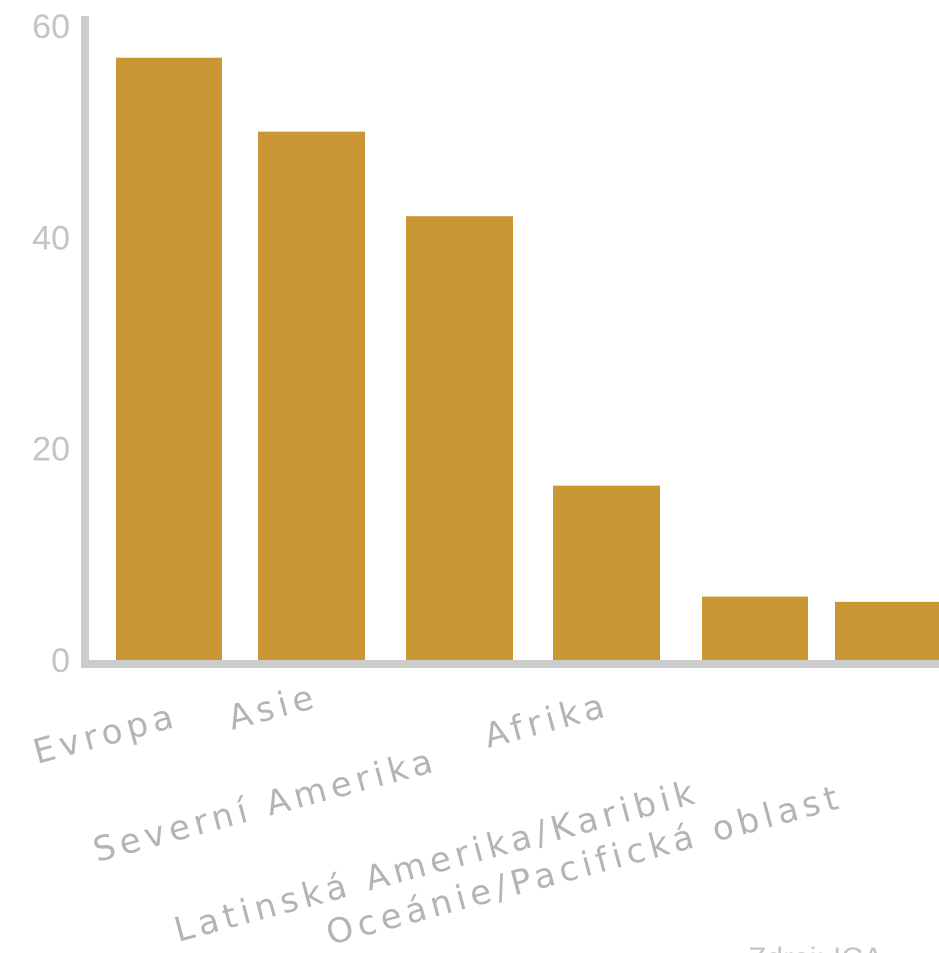  What do you see at coordinates (60, 661) in the screenshot?
I see `y-tick-label: 0` at bounding box center [60, 661].